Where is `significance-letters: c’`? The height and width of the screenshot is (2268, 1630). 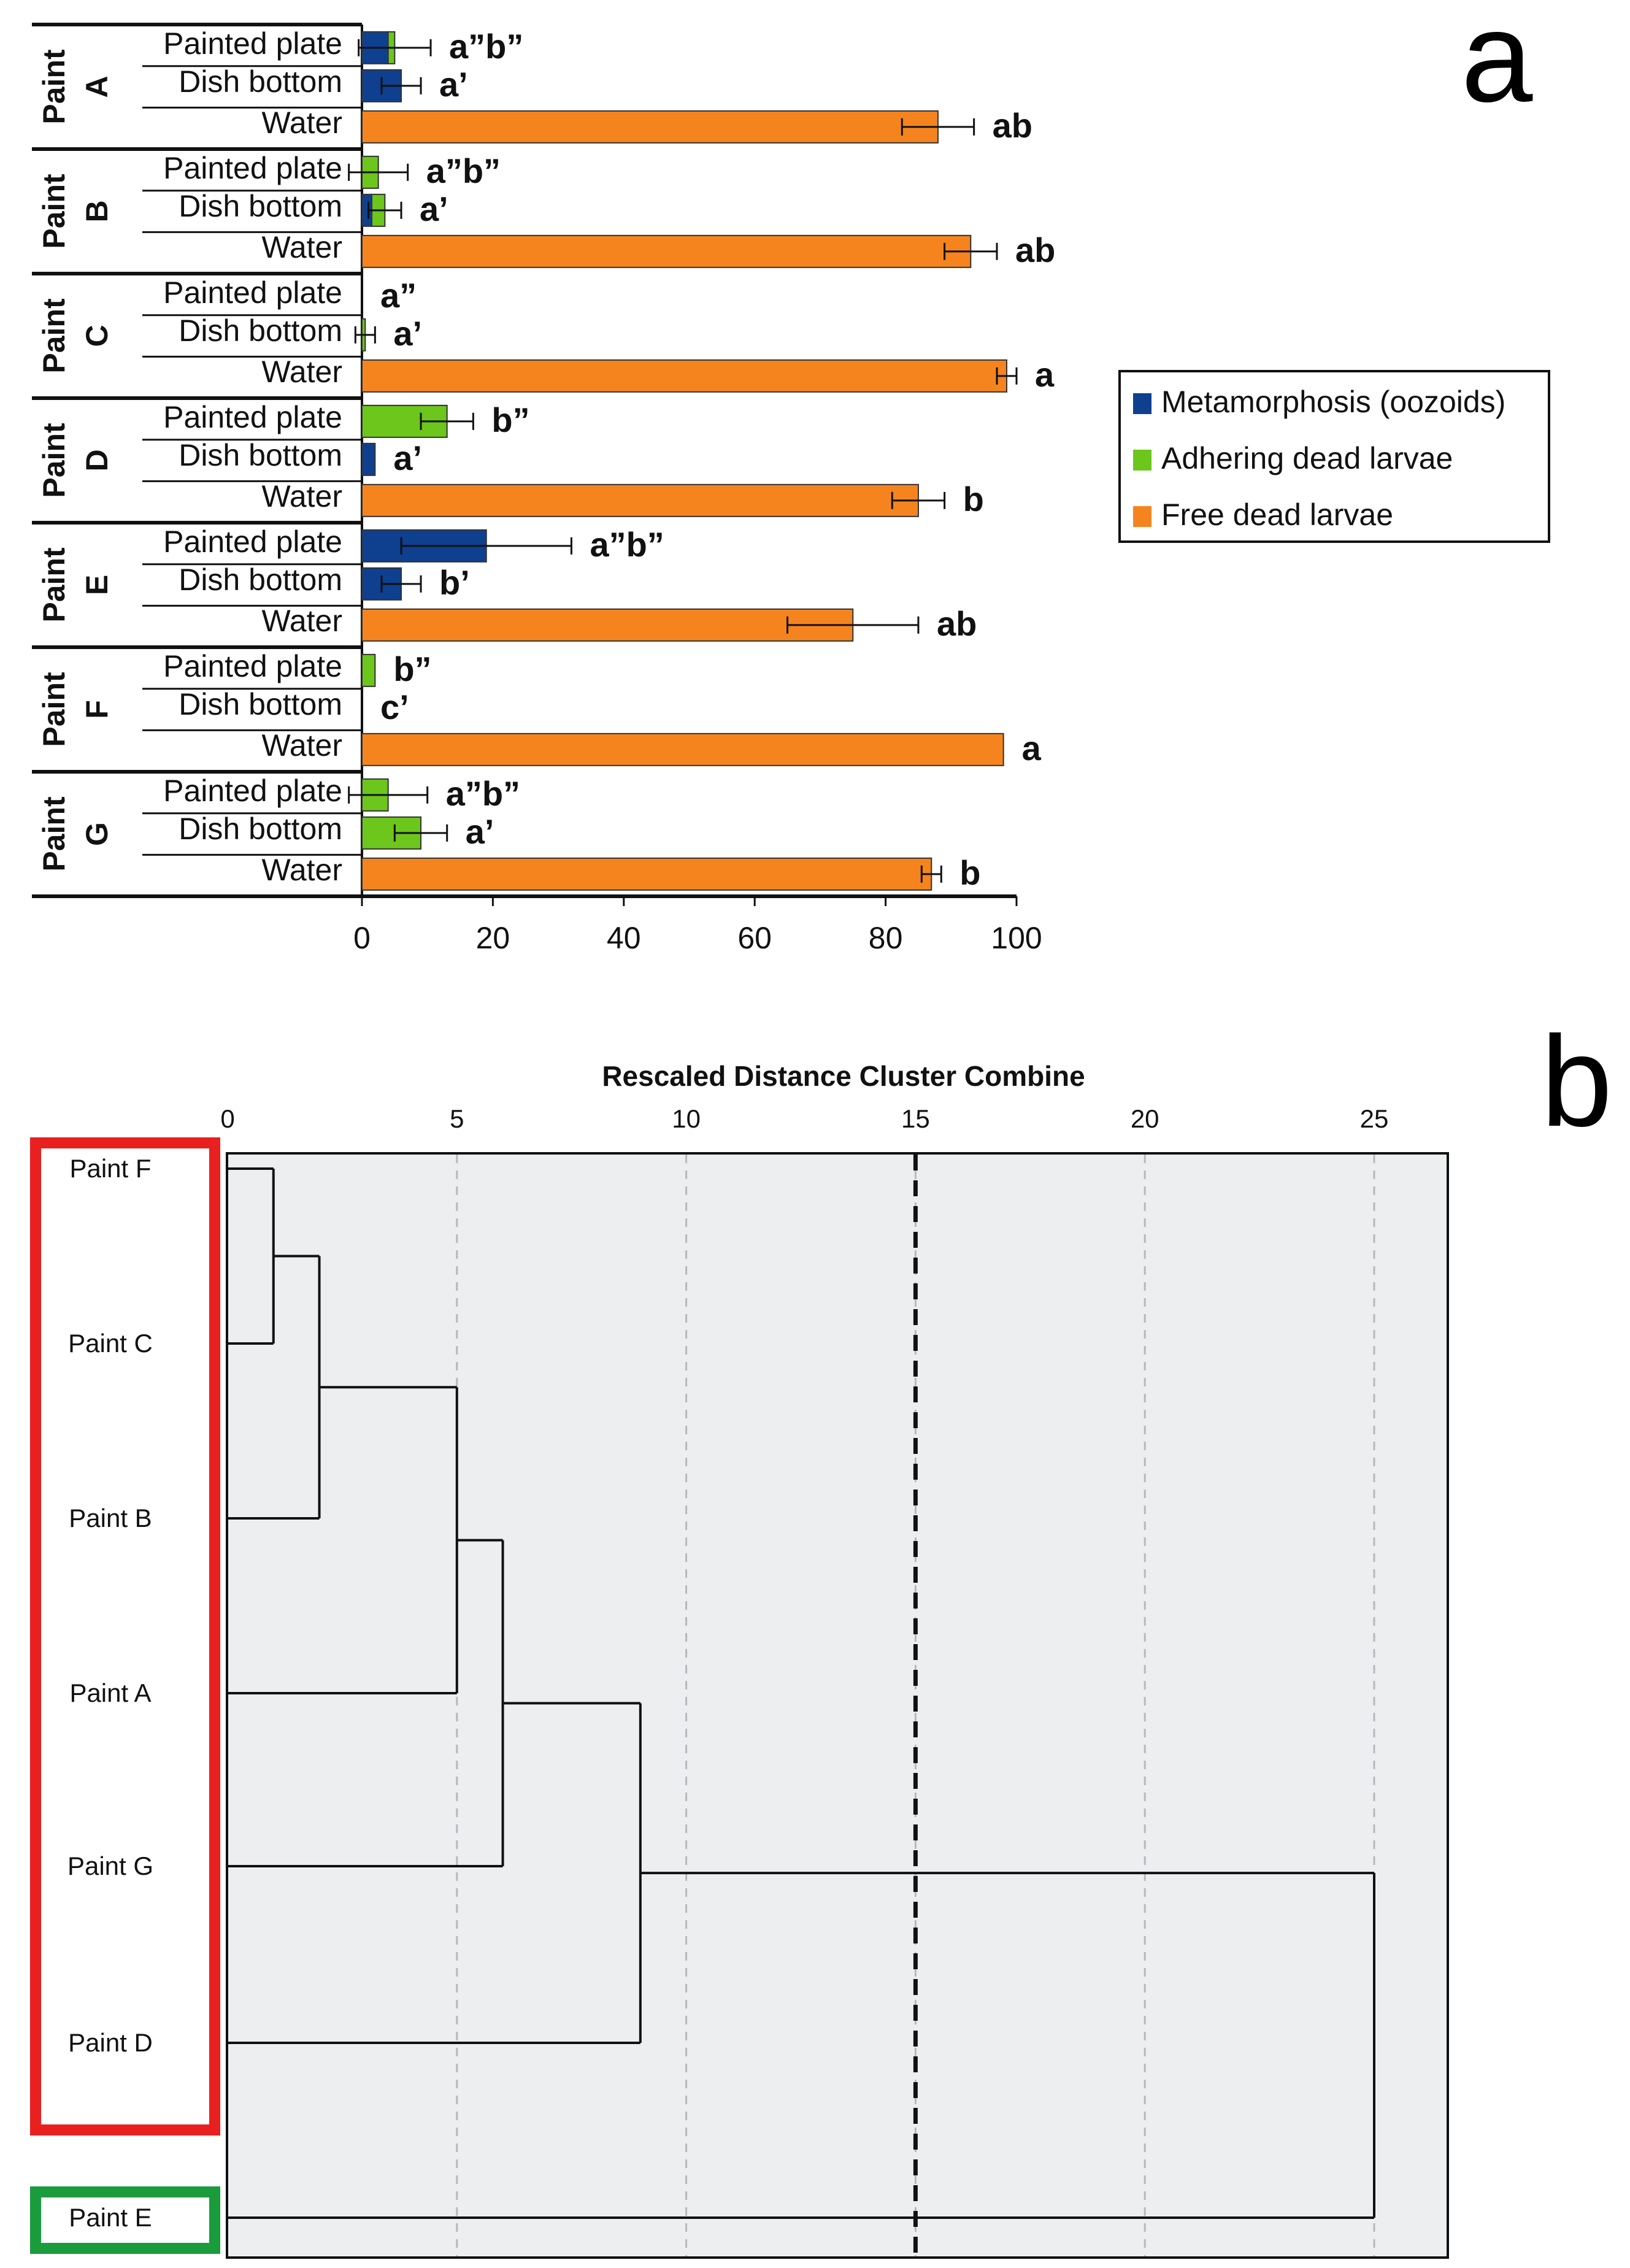
significance-letters: c’ is located at coordinates (394, 707).